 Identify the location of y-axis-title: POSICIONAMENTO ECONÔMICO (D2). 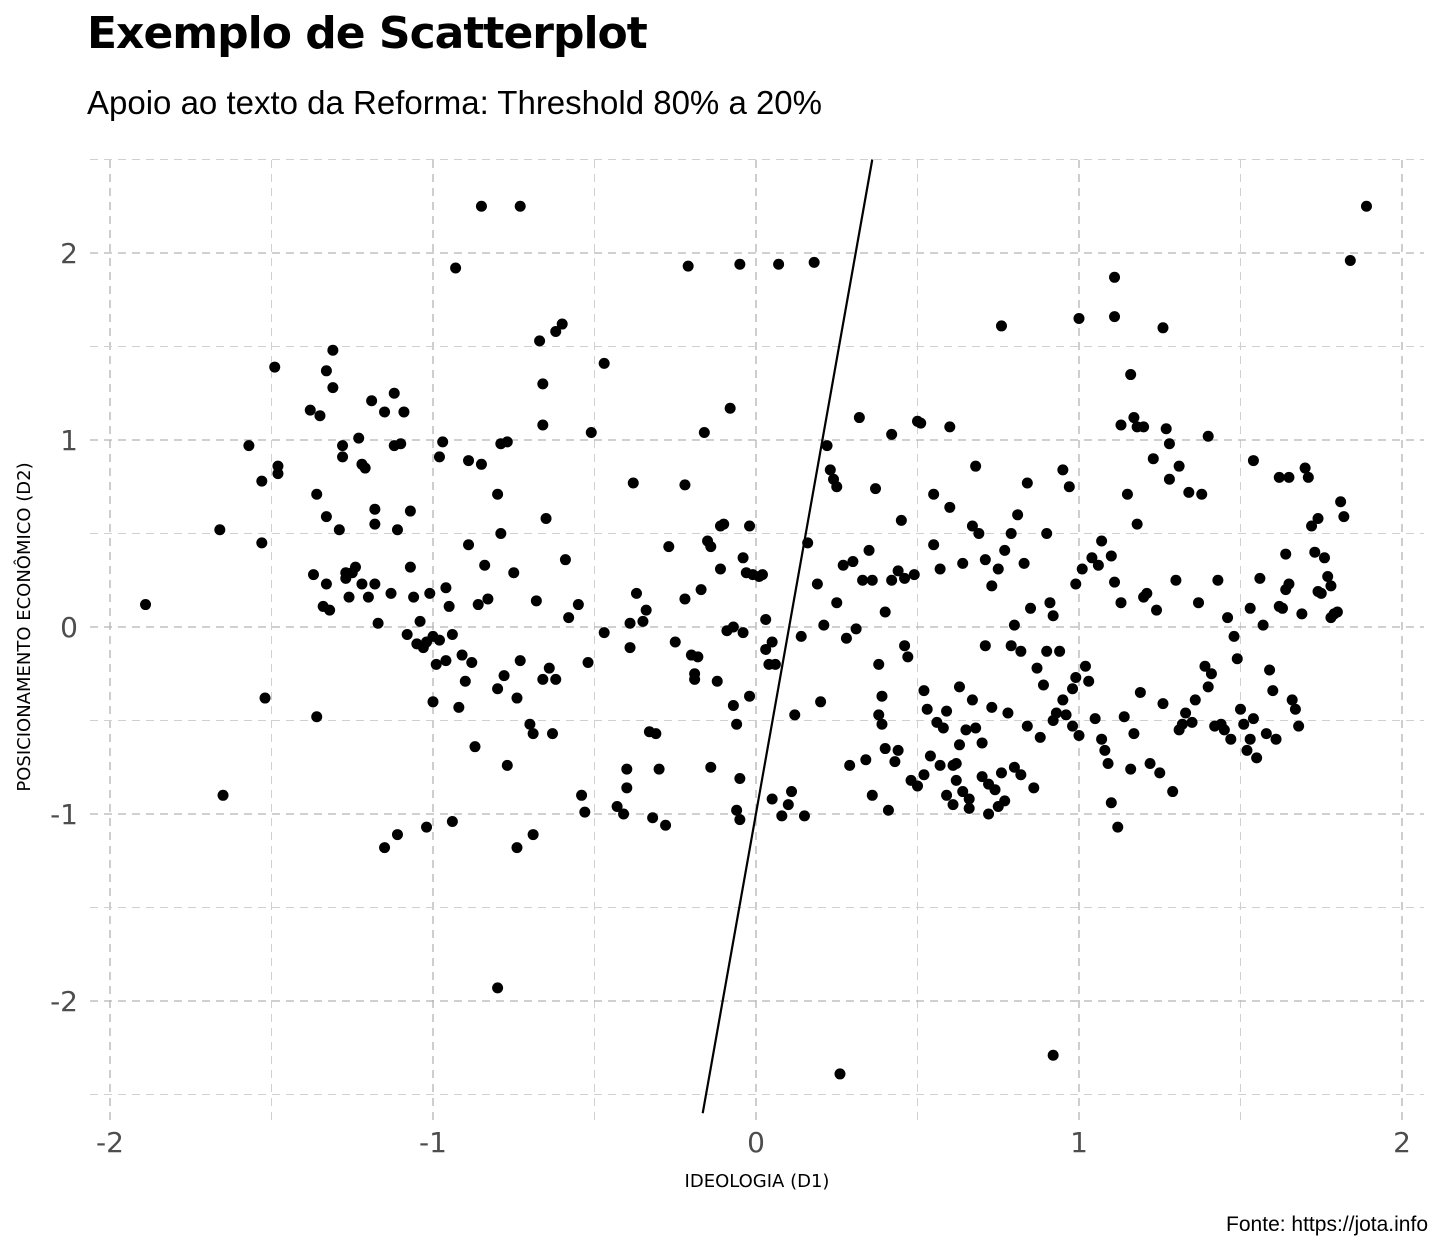
(24, 626).